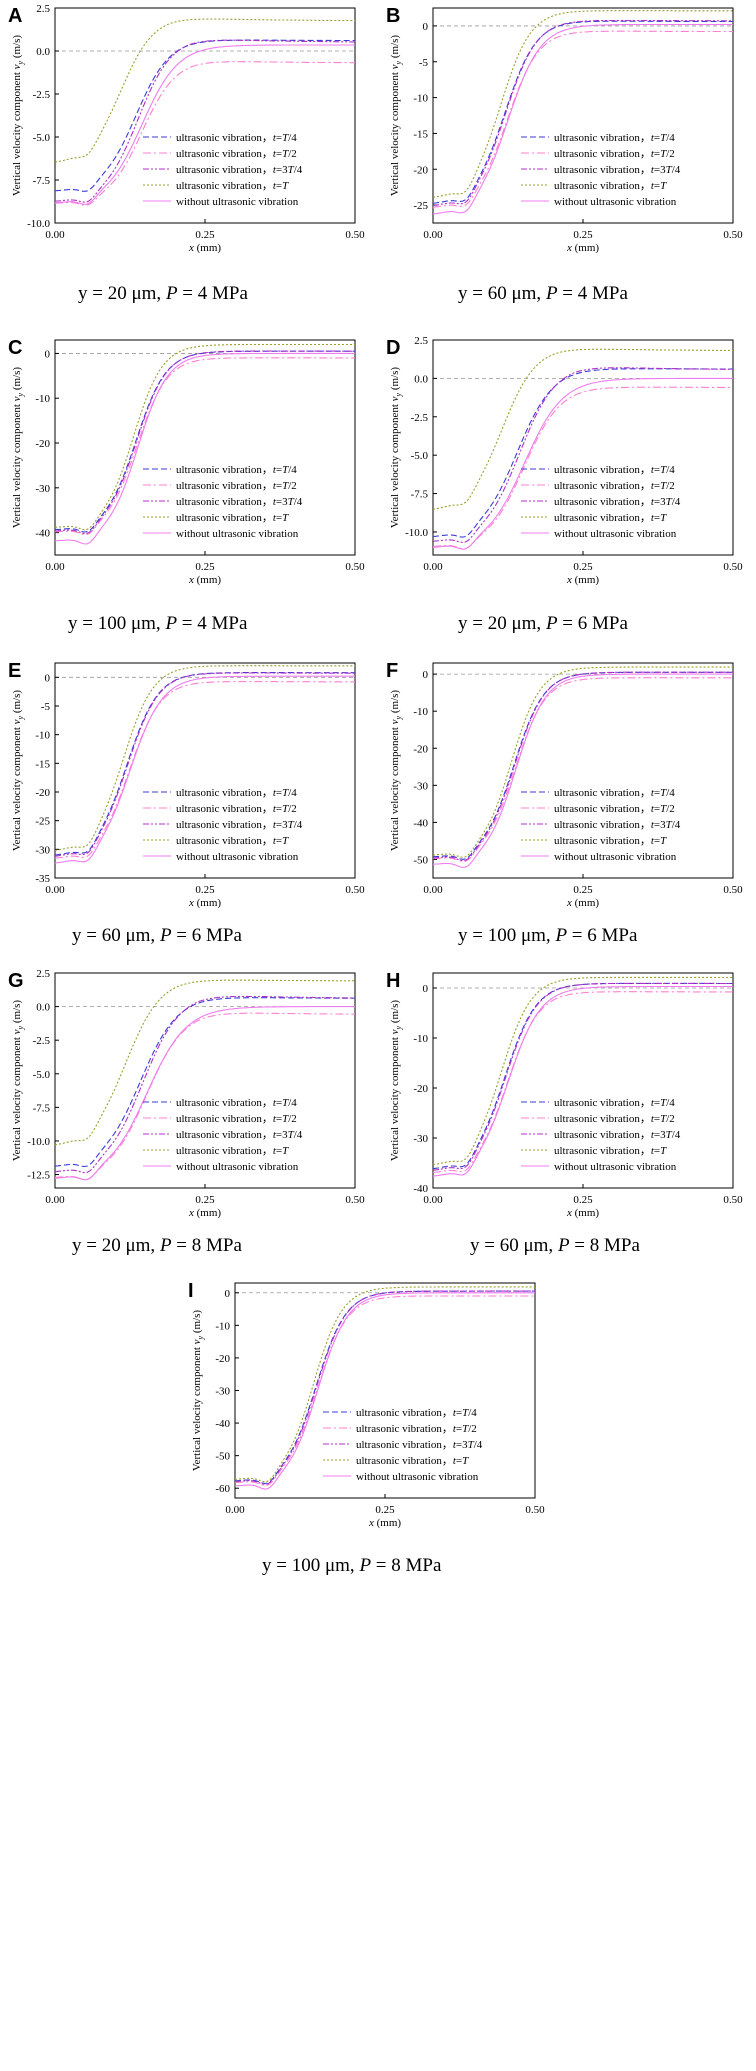 The height and width of the screenshot is (2071, 756). I want to click on panel-letter: E, so click(14, 671).